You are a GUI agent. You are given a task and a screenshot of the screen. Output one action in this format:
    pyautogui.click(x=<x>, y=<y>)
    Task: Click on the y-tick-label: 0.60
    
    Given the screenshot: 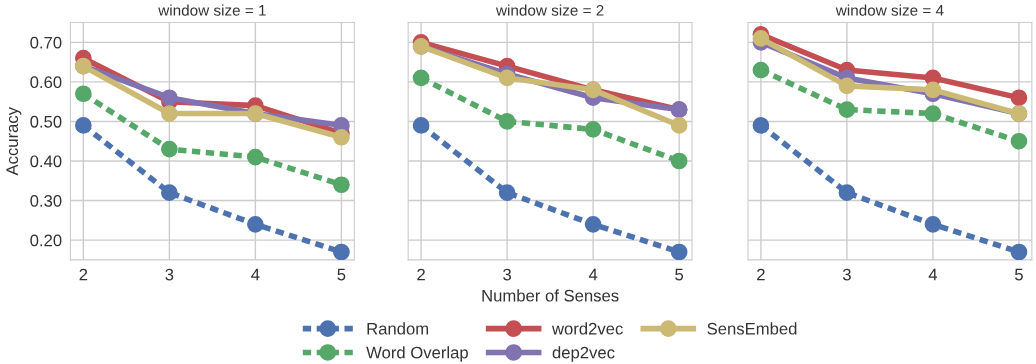 What is the action you would take?
    pyautogui.click(x=46, y=82)
    